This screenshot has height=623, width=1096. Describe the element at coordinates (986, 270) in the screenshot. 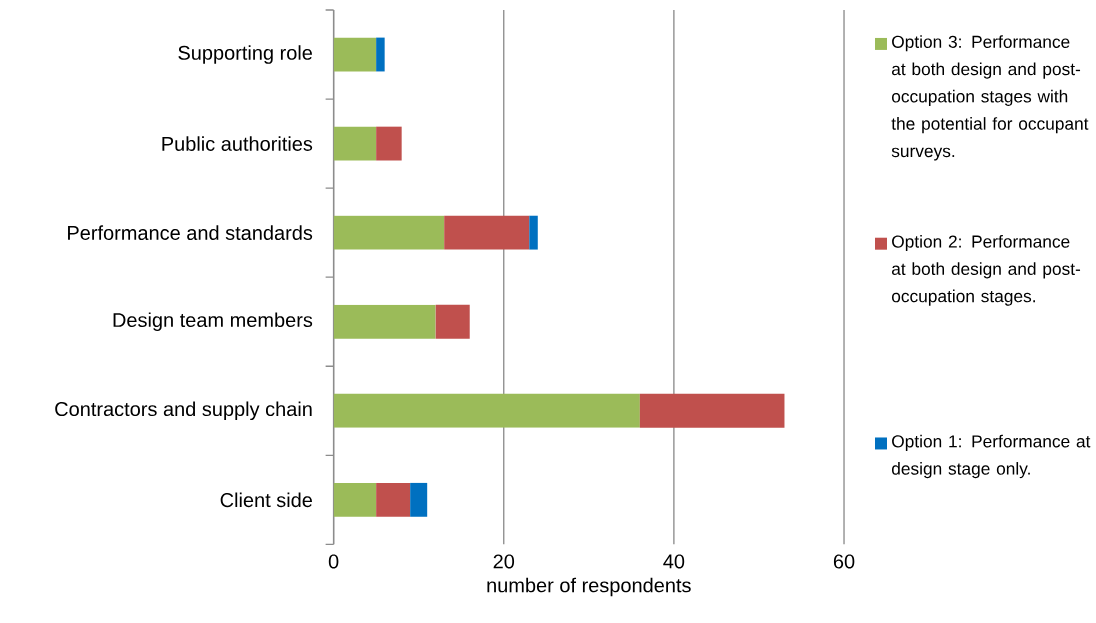

I see `legend-label: Option 2: Performance at both design and post-occupation stages.` at that location.